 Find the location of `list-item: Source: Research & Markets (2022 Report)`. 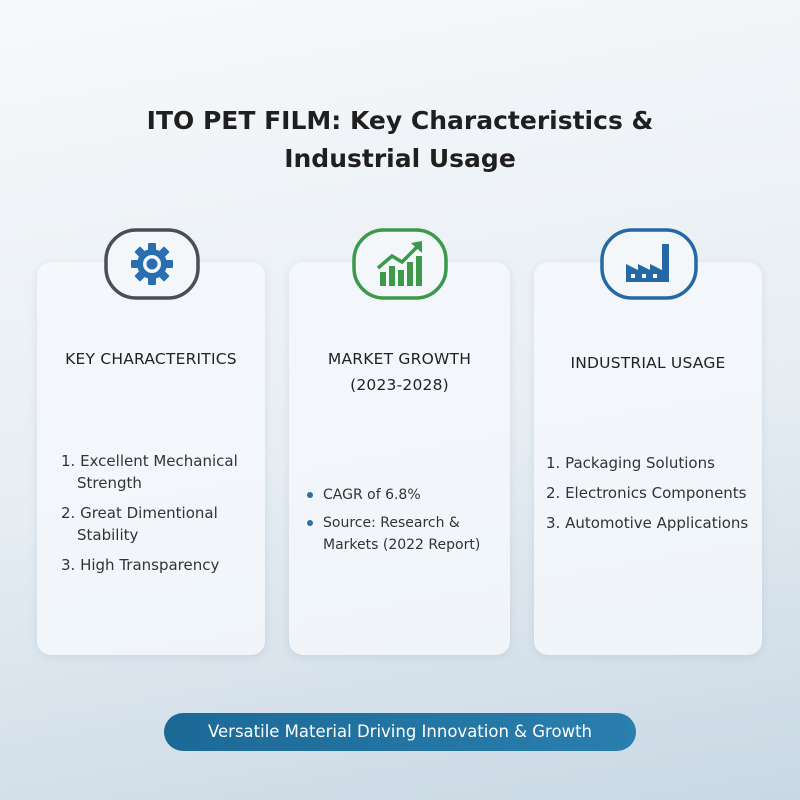

list-item: Source: Research & Markets (2022 Report) is located at coordinates (402, 534).